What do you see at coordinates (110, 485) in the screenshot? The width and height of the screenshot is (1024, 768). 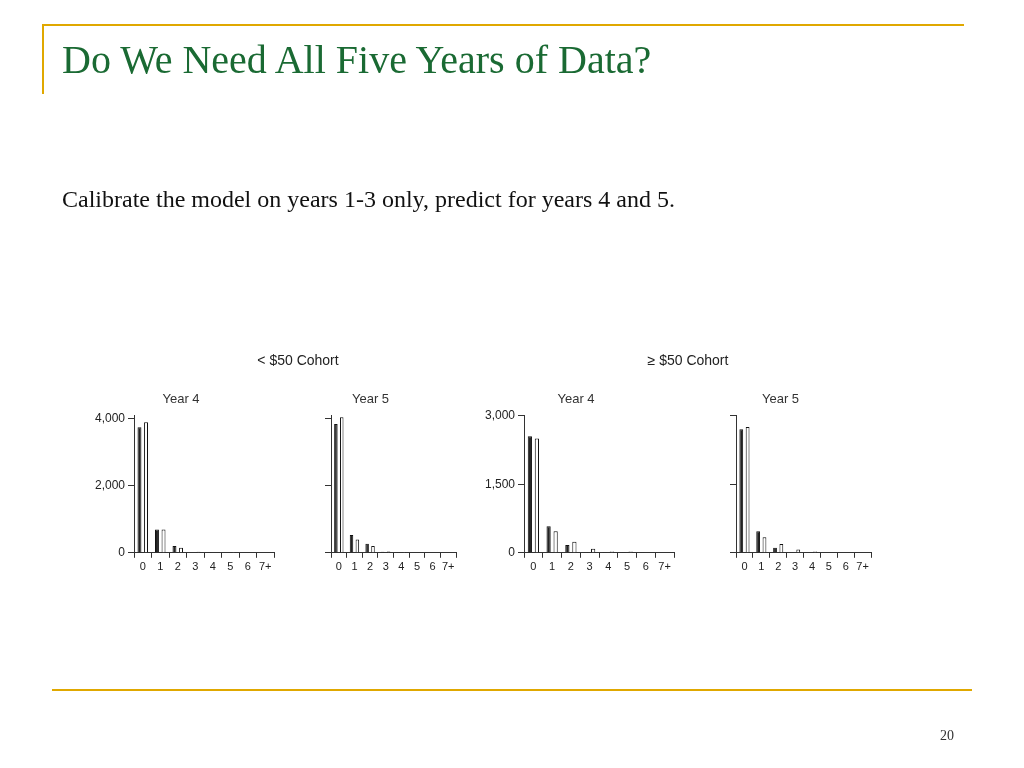 I see `y-tick-label: 2,000` at bounding box center [110, 485].